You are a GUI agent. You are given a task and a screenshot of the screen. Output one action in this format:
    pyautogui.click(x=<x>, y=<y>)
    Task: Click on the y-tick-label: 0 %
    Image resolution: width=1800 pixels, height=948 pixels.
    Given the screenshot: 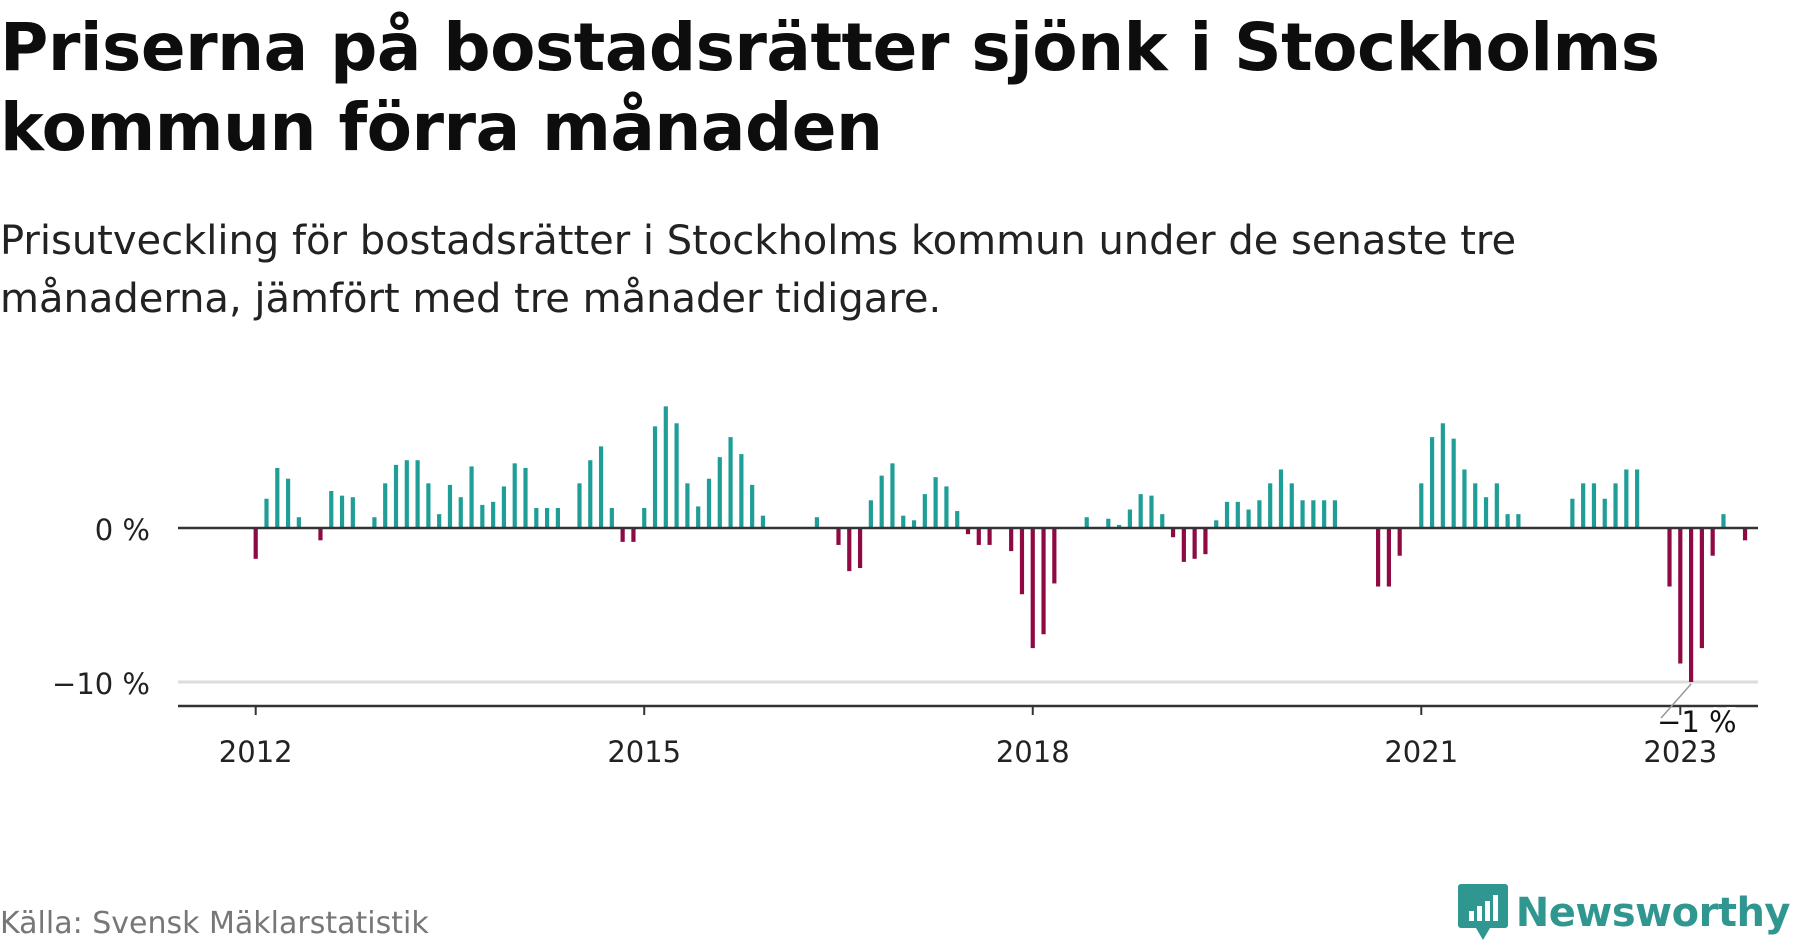 What is the action you would take?
    pyautogui.click(x=122, y=530)
    